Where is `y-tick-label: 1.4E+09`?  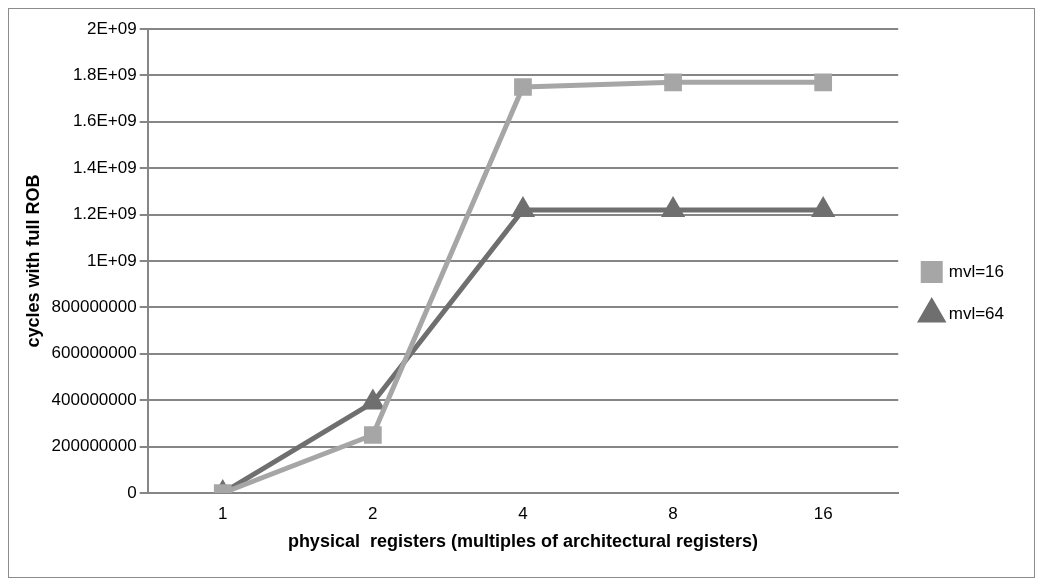 y-tick-label: 1.4E+09 is located at coordinates (104, 167).